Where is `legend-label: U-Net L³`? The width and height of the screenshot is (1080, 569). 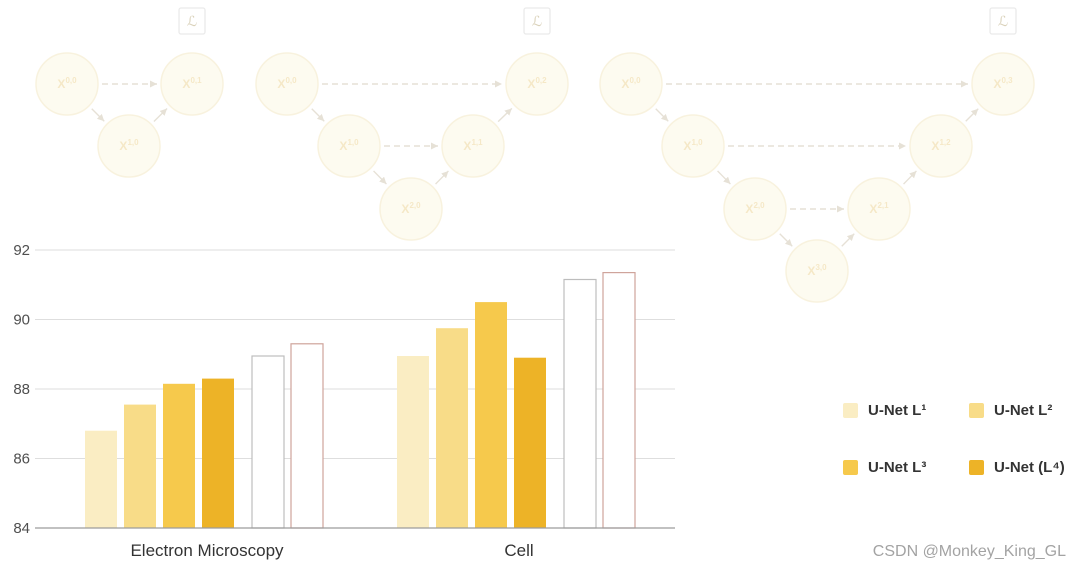
legend-label: U-Net L³ is located at coordinates (897, 467).